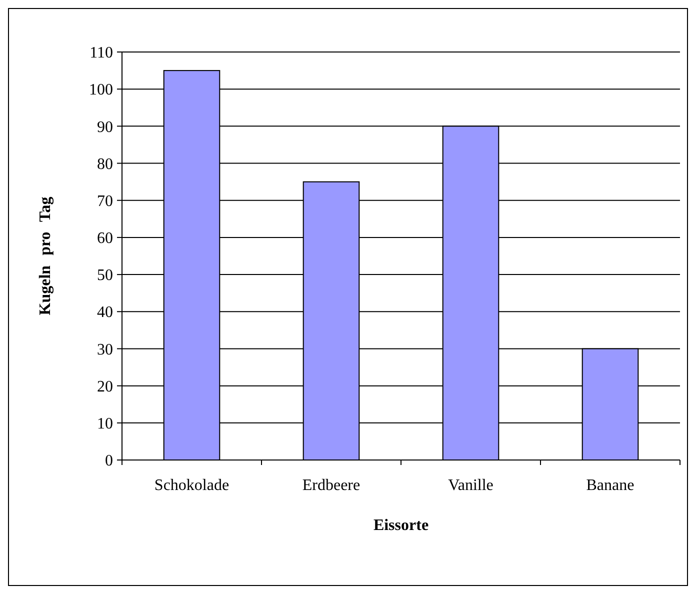 Image resolution: width=695 pixels, height=593 pixels. I want to click on y-tick-label: 60, so click(105, 239).